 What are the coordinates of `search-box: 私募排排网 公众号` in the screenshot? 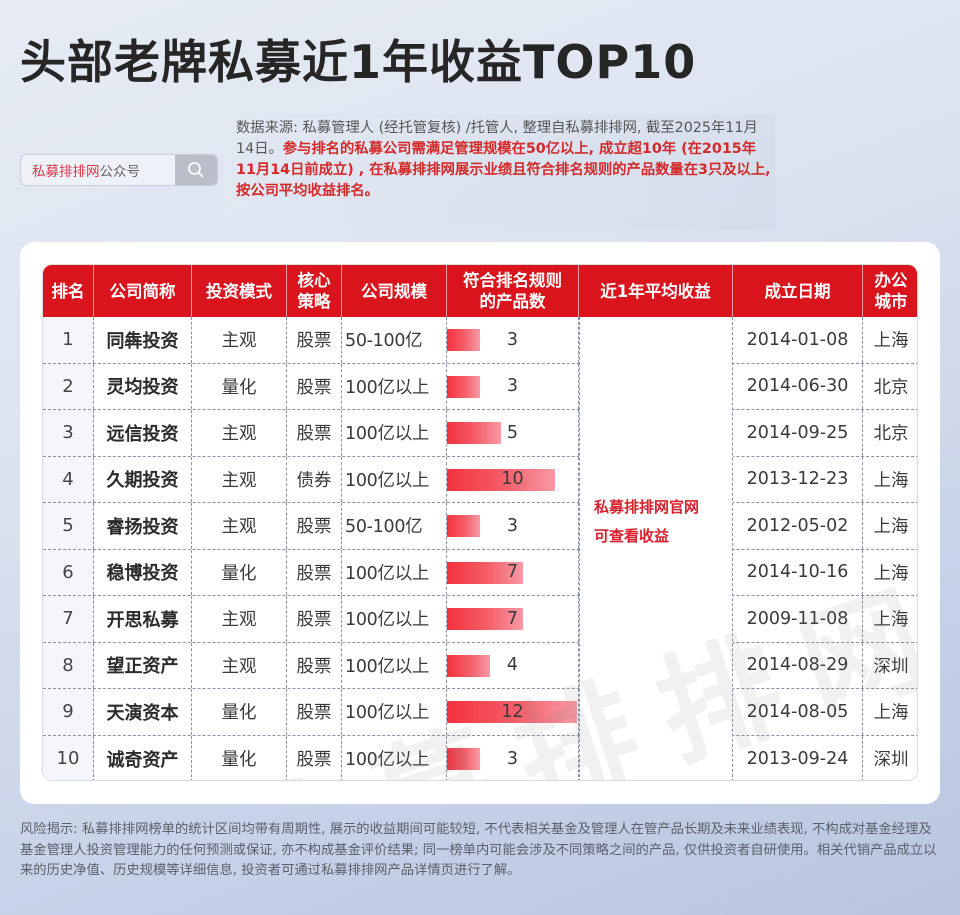 It's located at (119, 170).